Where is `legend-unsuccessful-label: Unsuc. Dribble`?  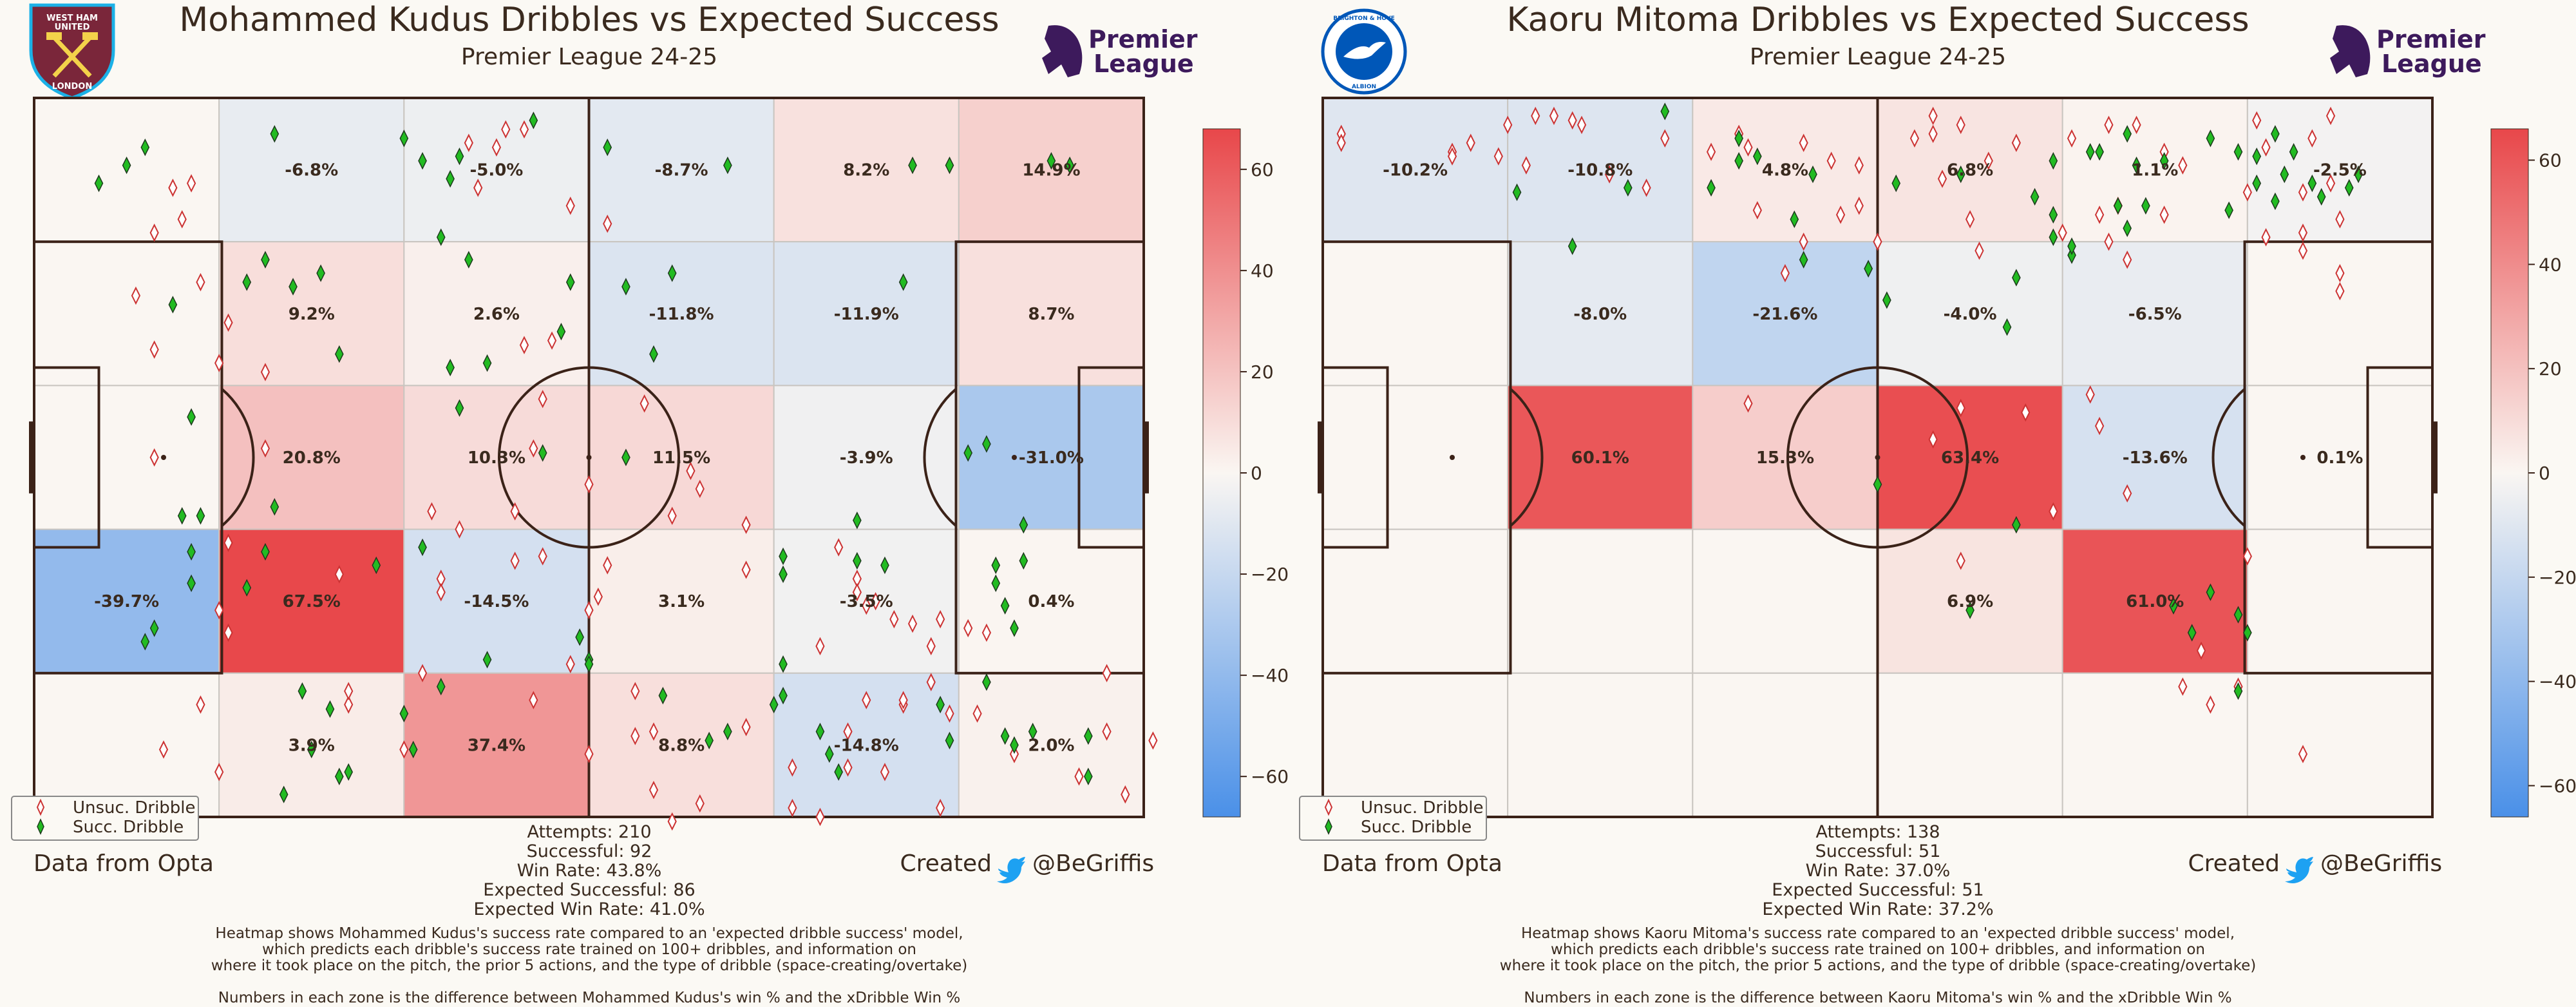 legend-unsuccessful-label: Unsuc. Dribble is located at coordinates (135, 808).